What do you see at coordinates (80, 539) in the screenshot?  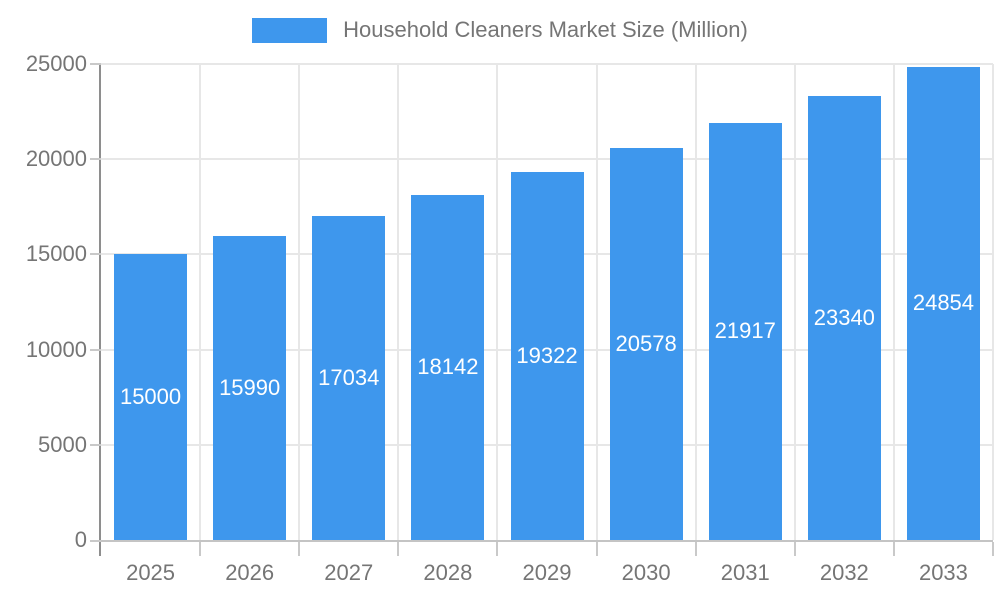 I see `y-axis-tick-label: 0` at bounding box center [80, 539].